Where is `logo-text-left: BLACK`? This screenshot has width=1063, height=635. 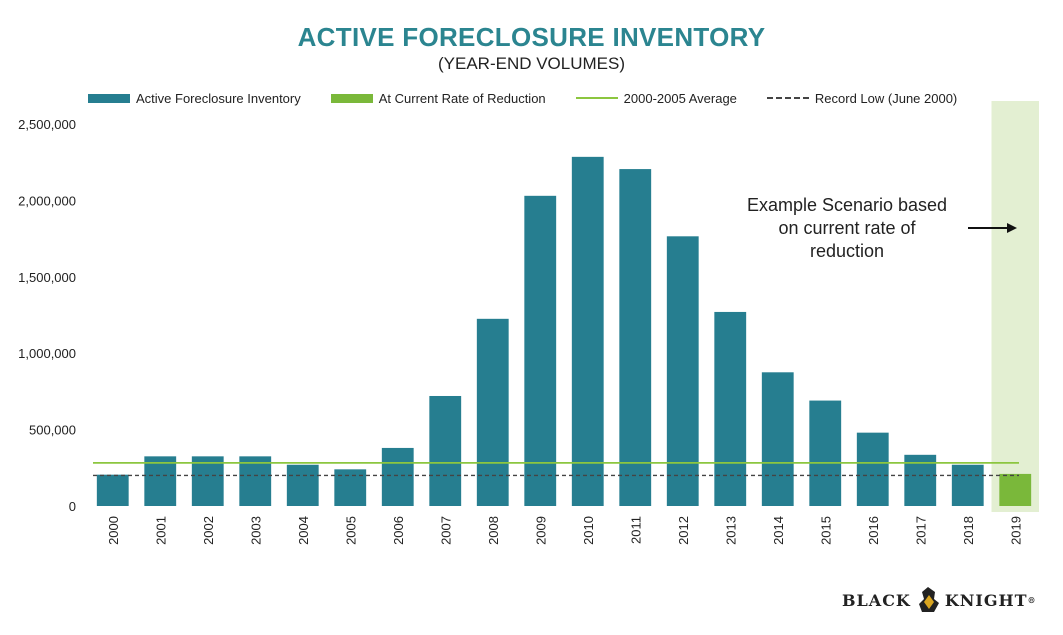 logo-text-left: BLACK is located at coordinates (876, 600).